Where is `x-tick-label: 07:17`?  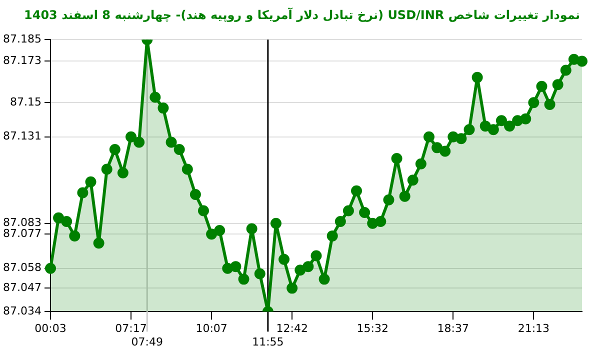
x-tick-label: 07:17 is located at coordinates (131, 329).